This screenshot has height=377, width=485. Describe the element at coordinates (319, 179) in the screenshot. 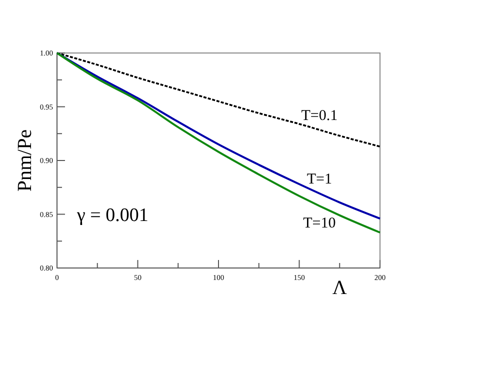

I see `series-label: T=1` at that location.